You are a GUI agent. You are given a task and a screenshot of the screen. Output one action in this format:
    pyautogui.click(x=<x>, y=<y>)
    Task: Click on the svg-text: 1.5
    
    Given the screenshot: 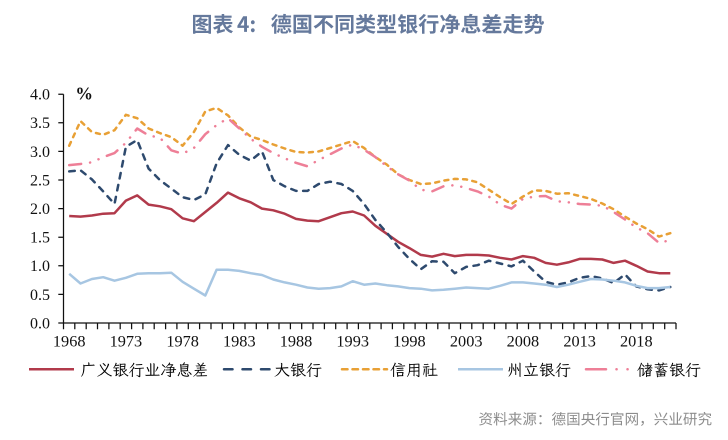 What is the action you would take?
    pyautogui.click(x=40, y=238)
    